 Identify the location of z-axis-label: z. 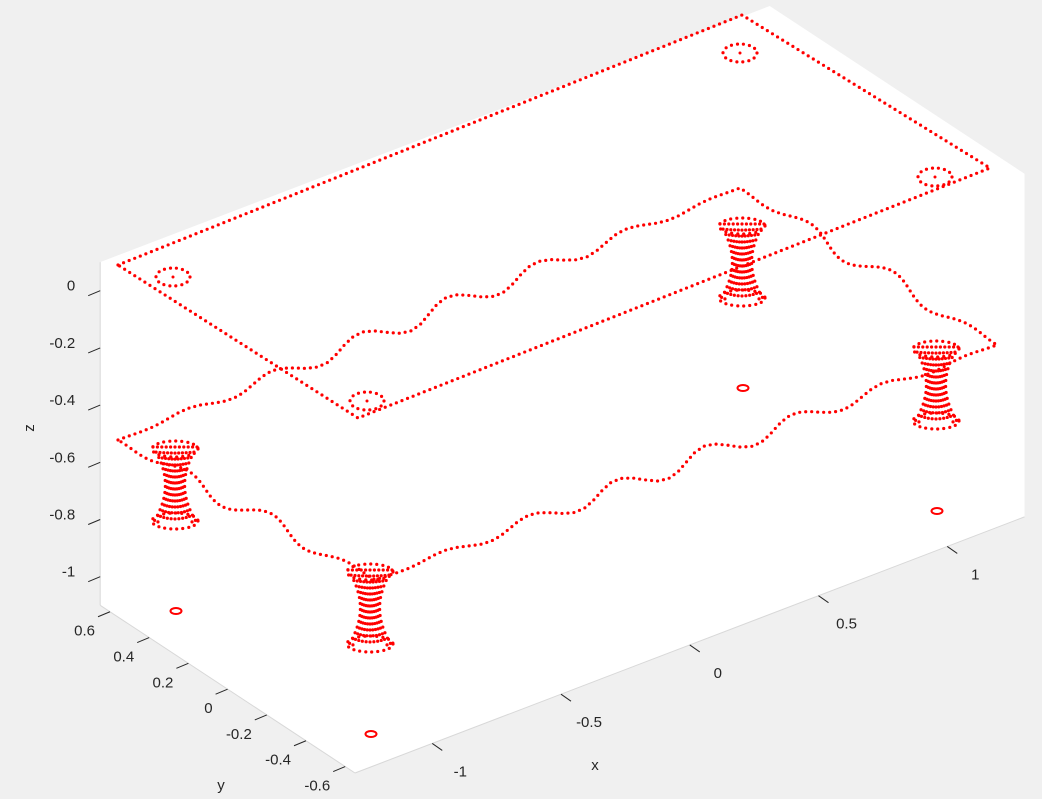
(29, 428).